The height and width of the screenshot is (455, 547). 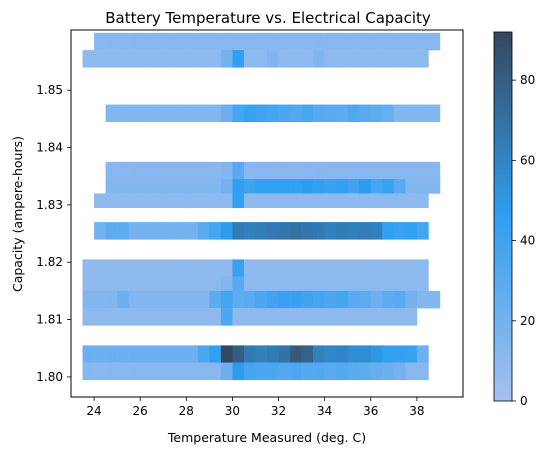 I want to click on x-tick-label: 24, so click(x=93, y=411).